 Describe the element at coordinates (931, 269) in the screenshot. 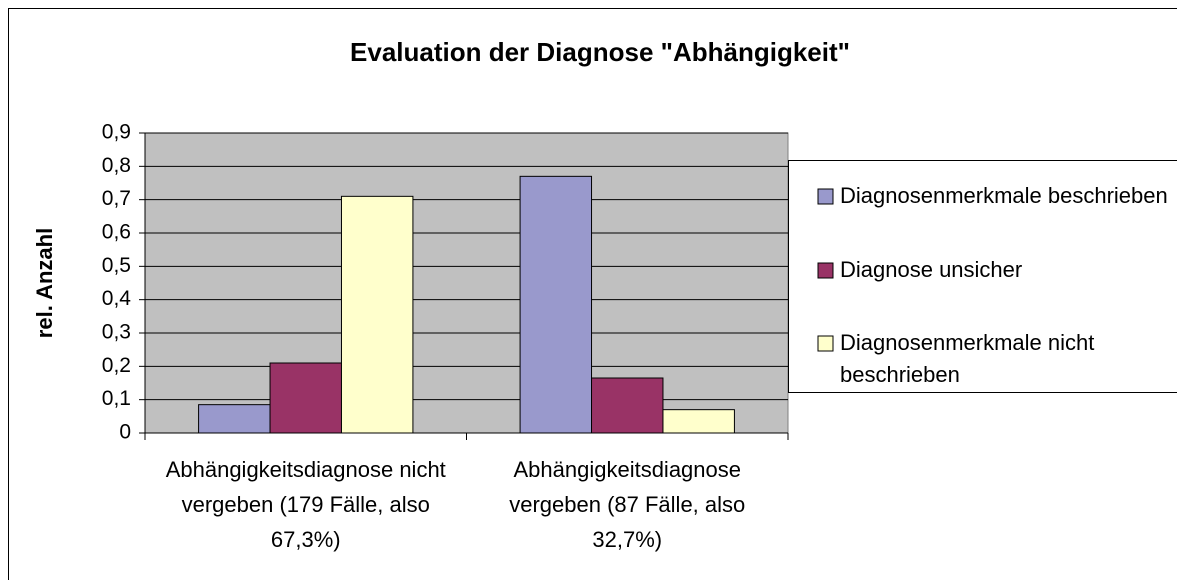

I see `legend-label: Diagnose unsicher` at that location.